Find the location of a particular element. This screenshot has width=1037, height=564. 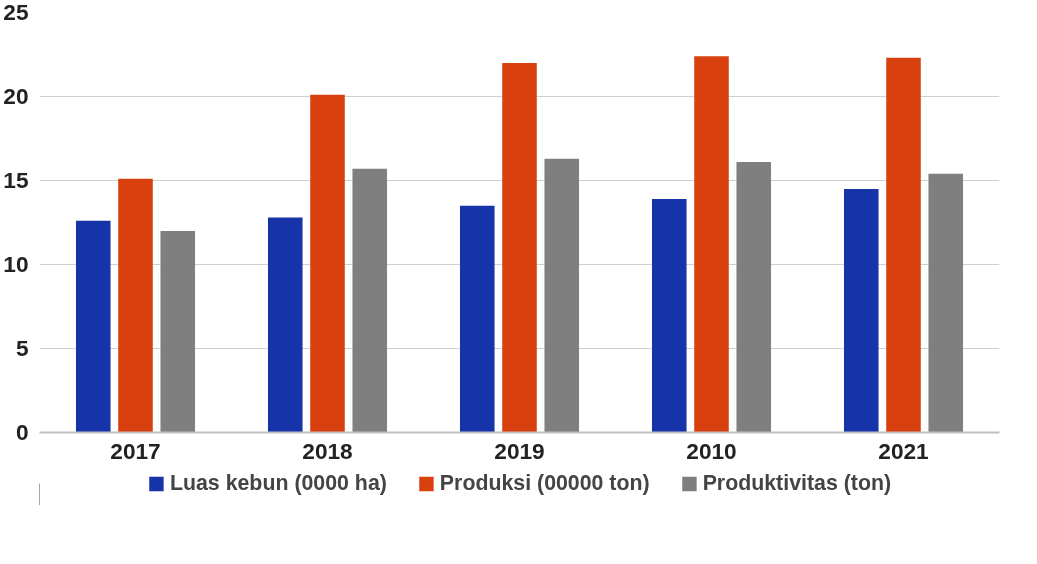

legend-label: Produktivitas (ton) is located at coordinates (797, 483).